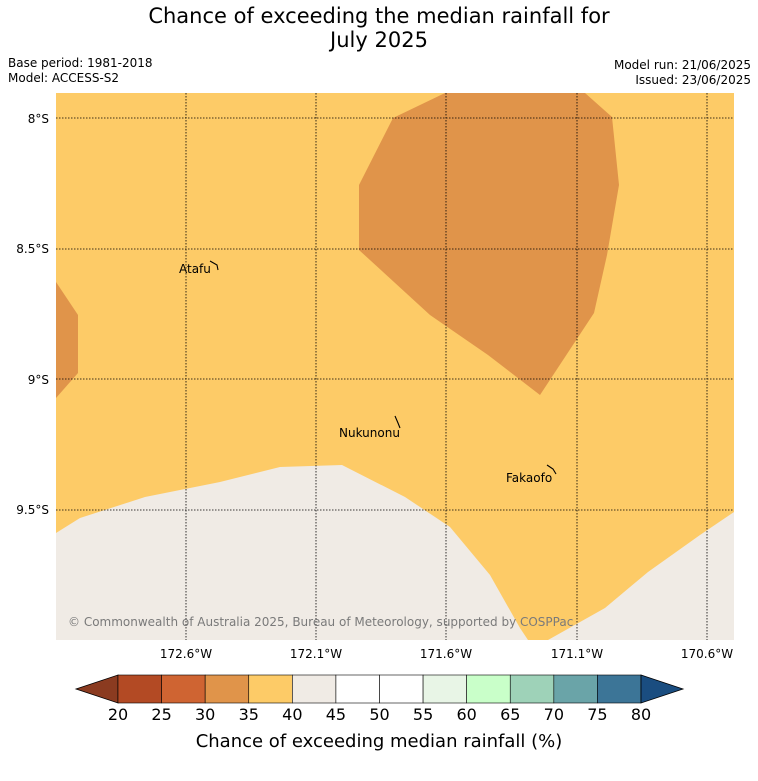 The width and height of the screenshot is (758, 781). I want to click on lon-label-172-1w: 172.1°W, so click(316, 654).